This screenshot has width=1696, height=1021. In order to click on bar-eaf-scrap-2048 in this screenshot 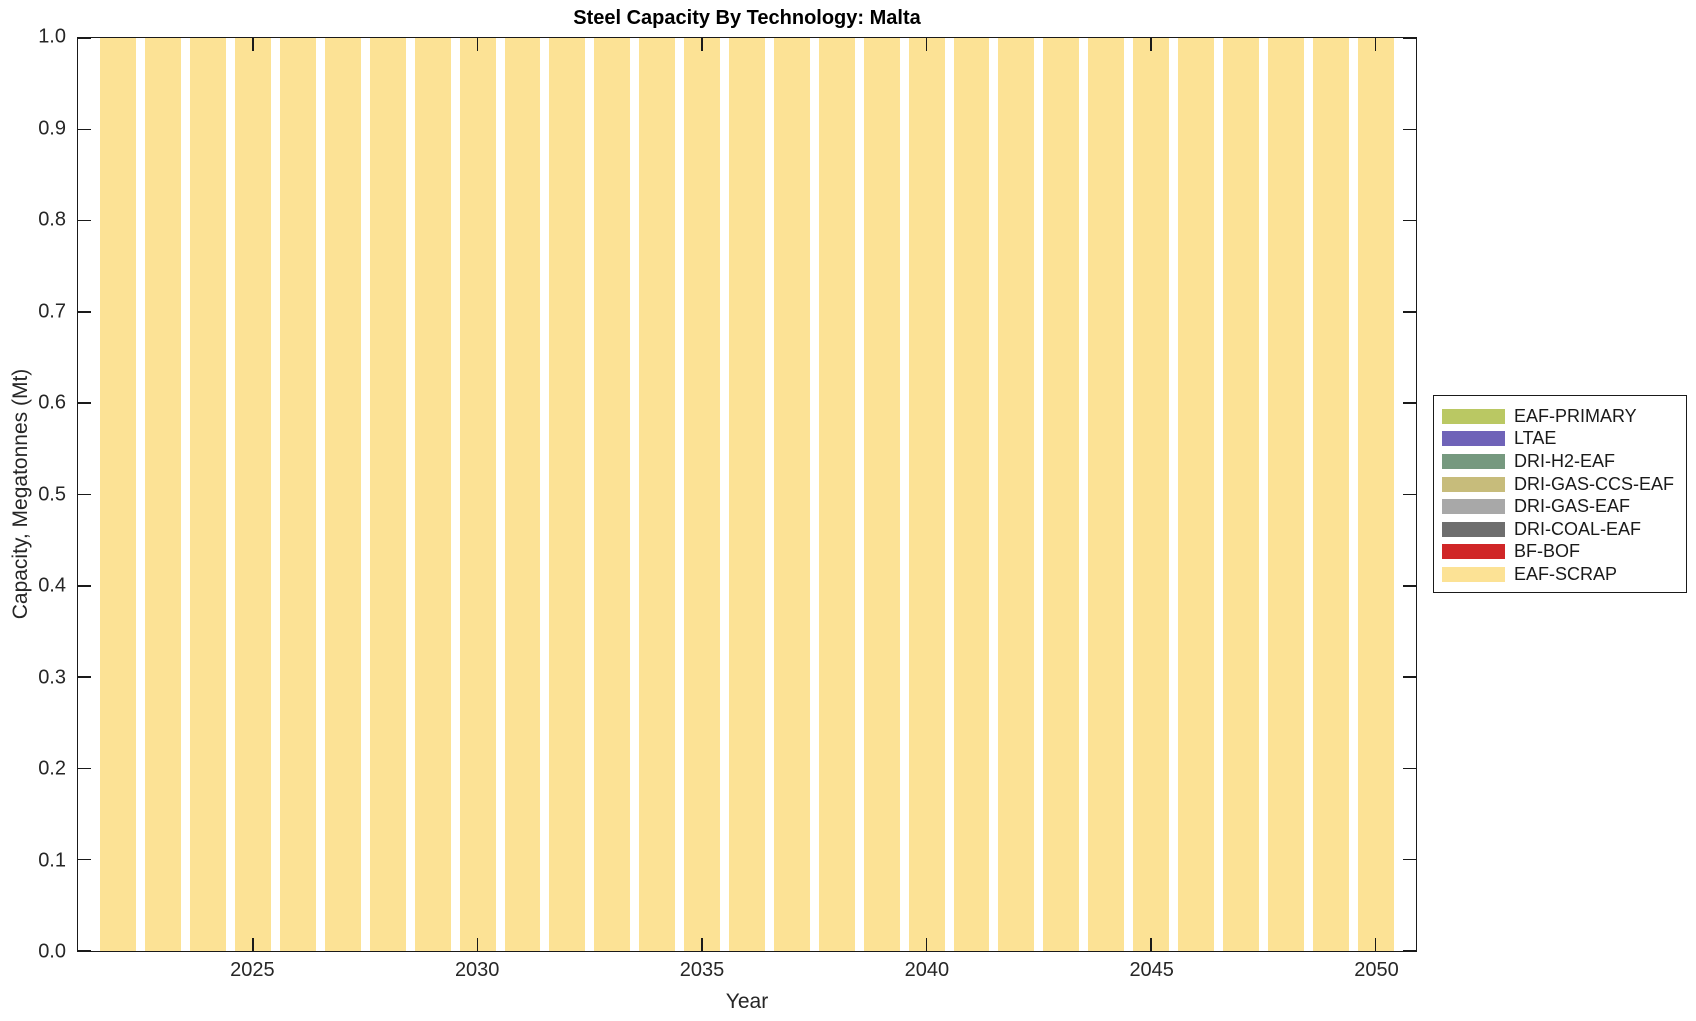, I will do `click(1285, 494)`.